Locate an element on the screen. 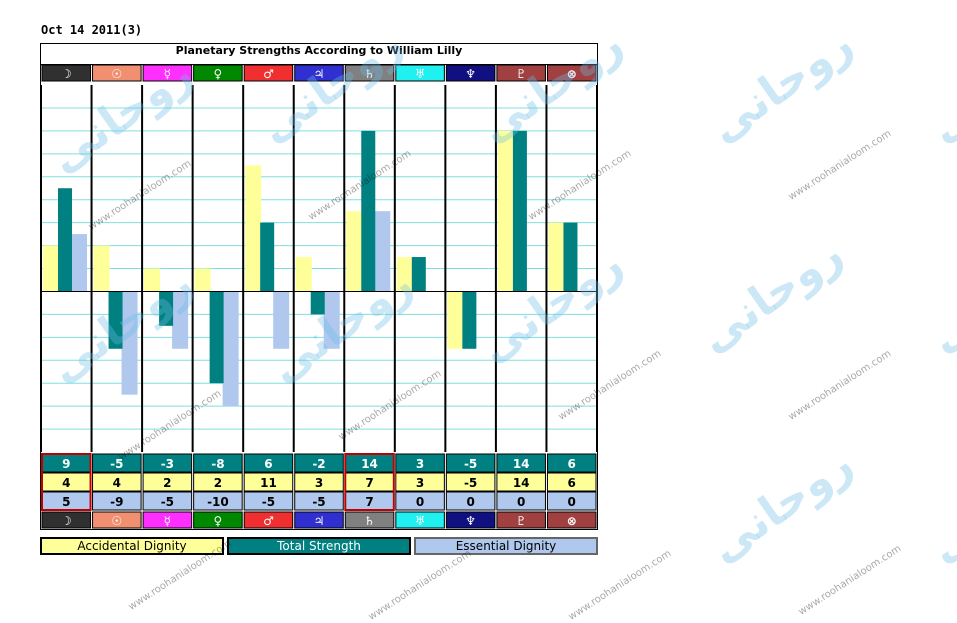  header-planet-symbol: ♀ is located at coordinates (218, 74).